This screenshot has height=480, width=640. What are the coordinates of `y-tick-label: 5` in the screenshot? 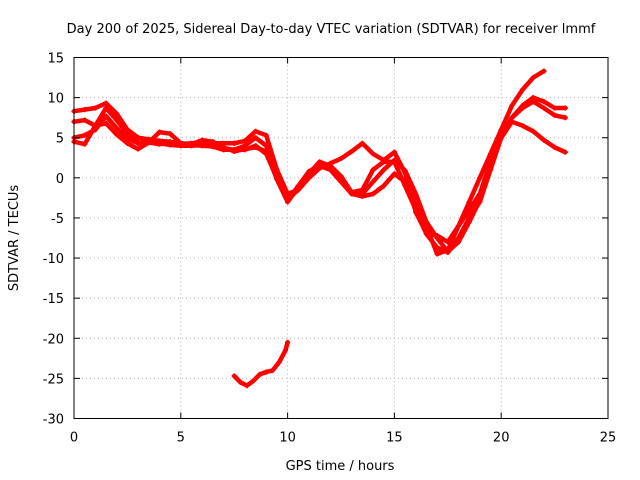 It's located at (60, 139).